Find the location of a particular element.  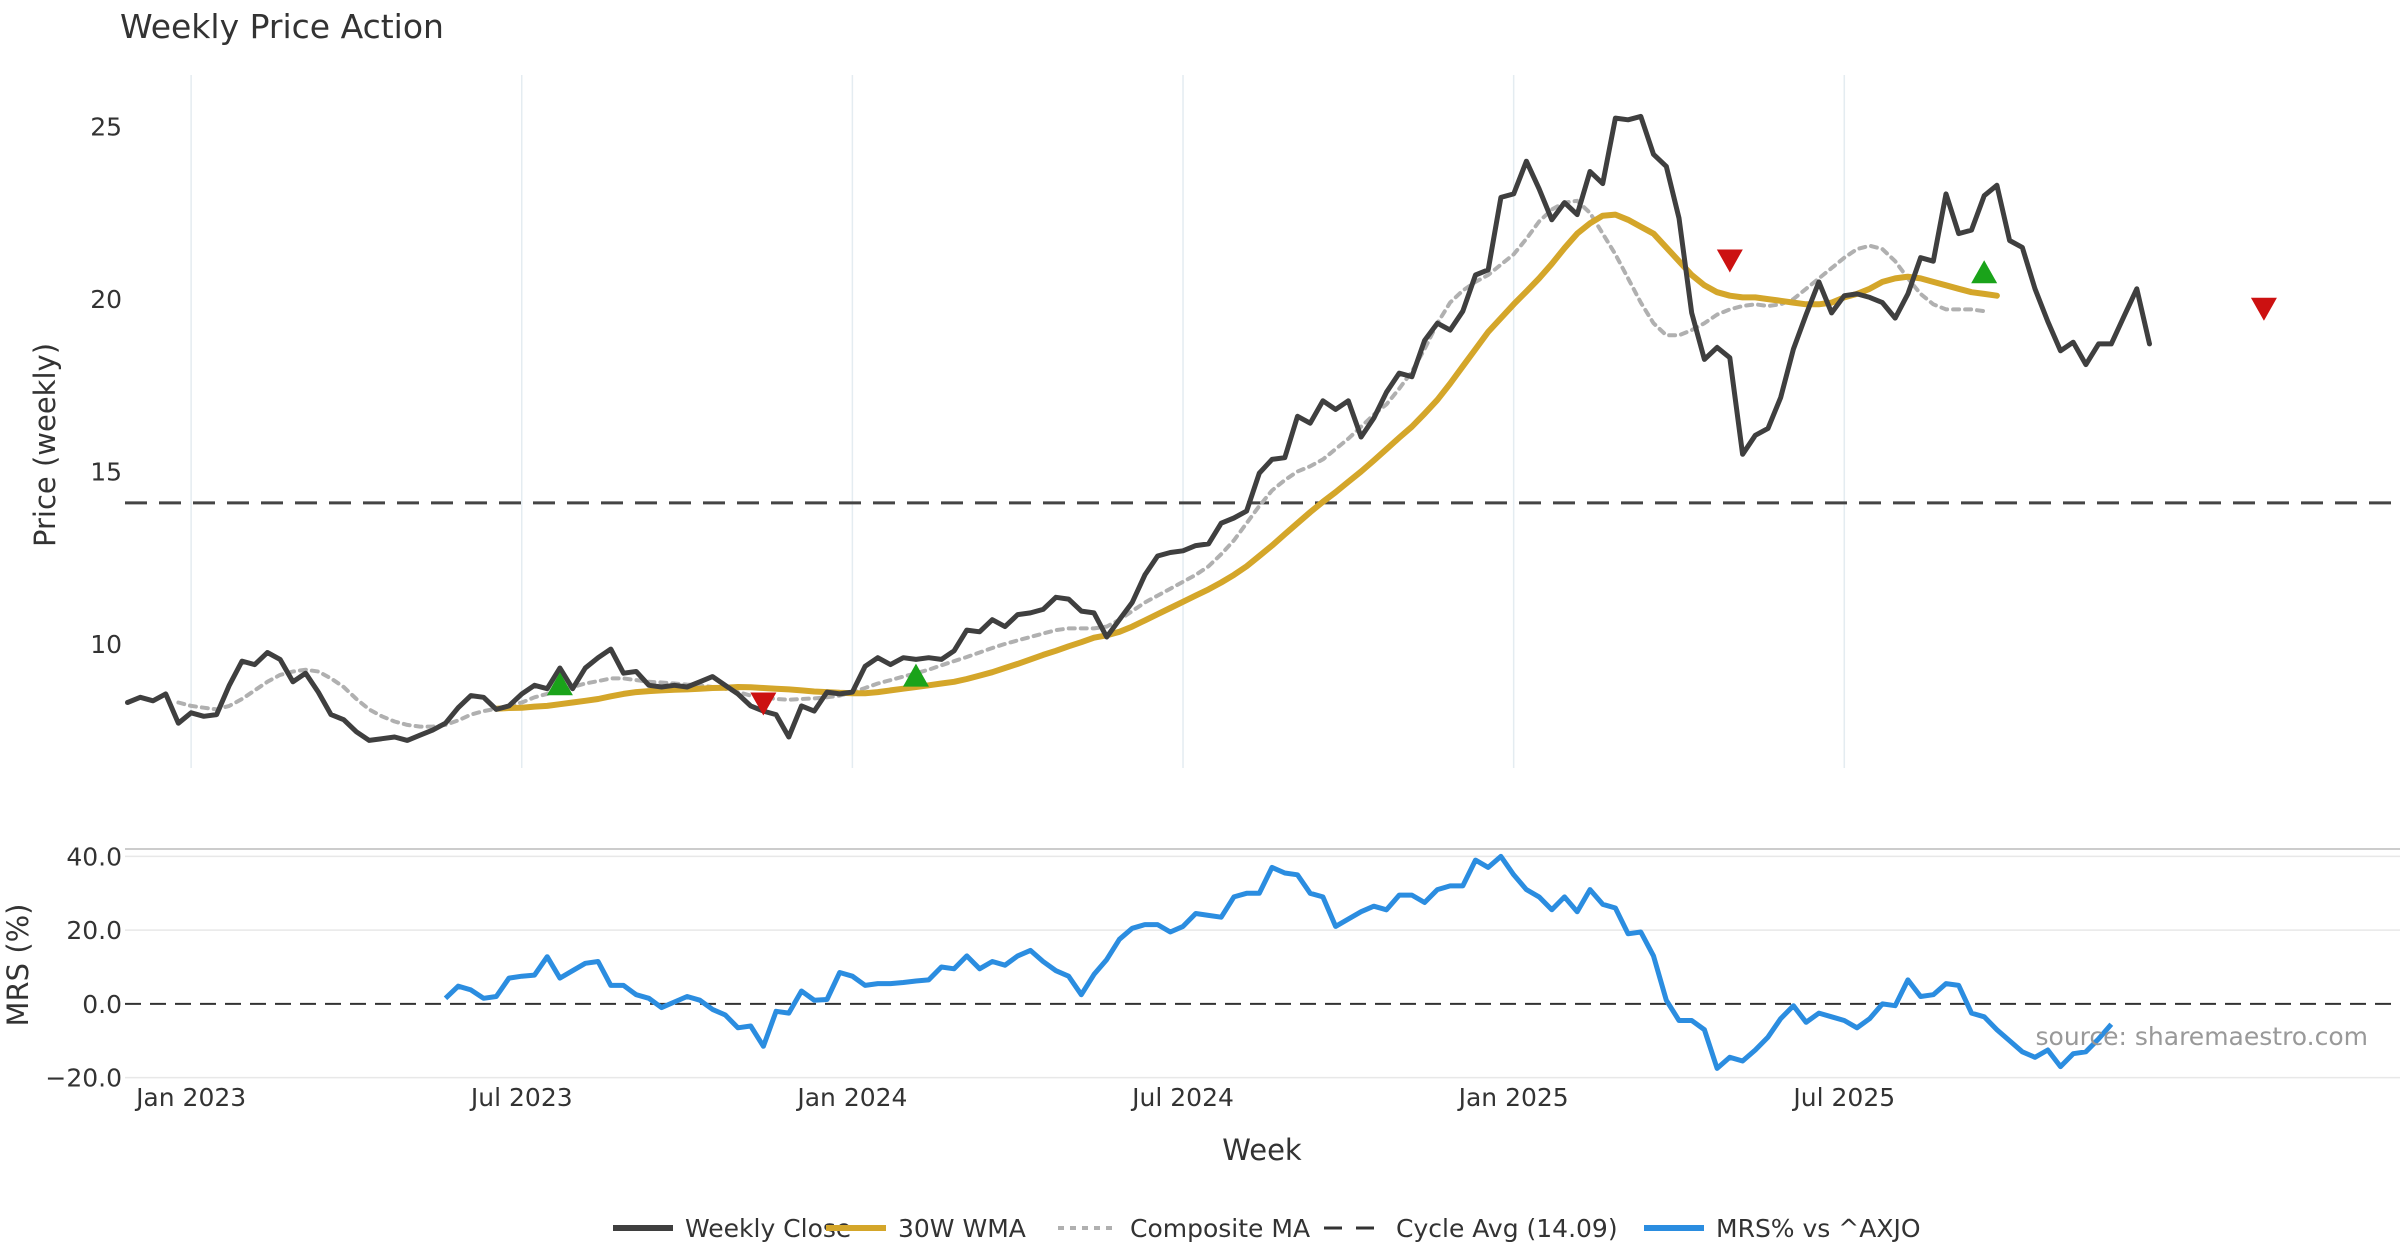

price-y-tick: 15 is located at coordinates (106, 471).